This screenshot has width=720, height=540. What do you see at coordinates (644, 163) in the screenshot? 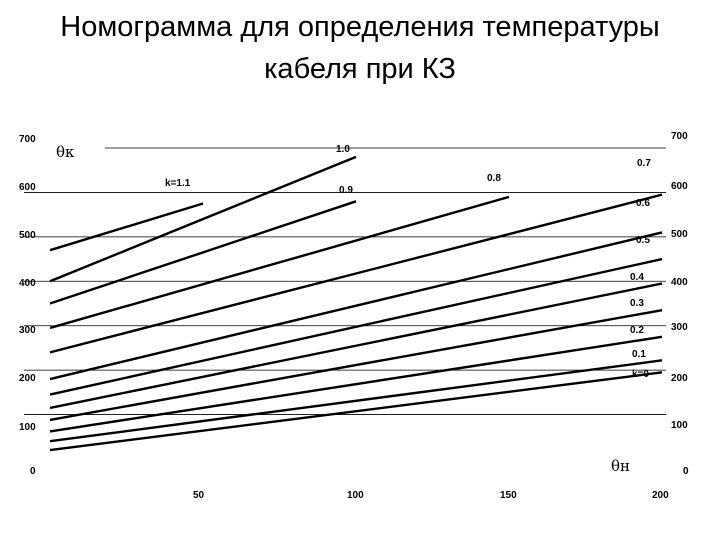
I see `series-label-7: 0.7` at bounding box center [644, 163].